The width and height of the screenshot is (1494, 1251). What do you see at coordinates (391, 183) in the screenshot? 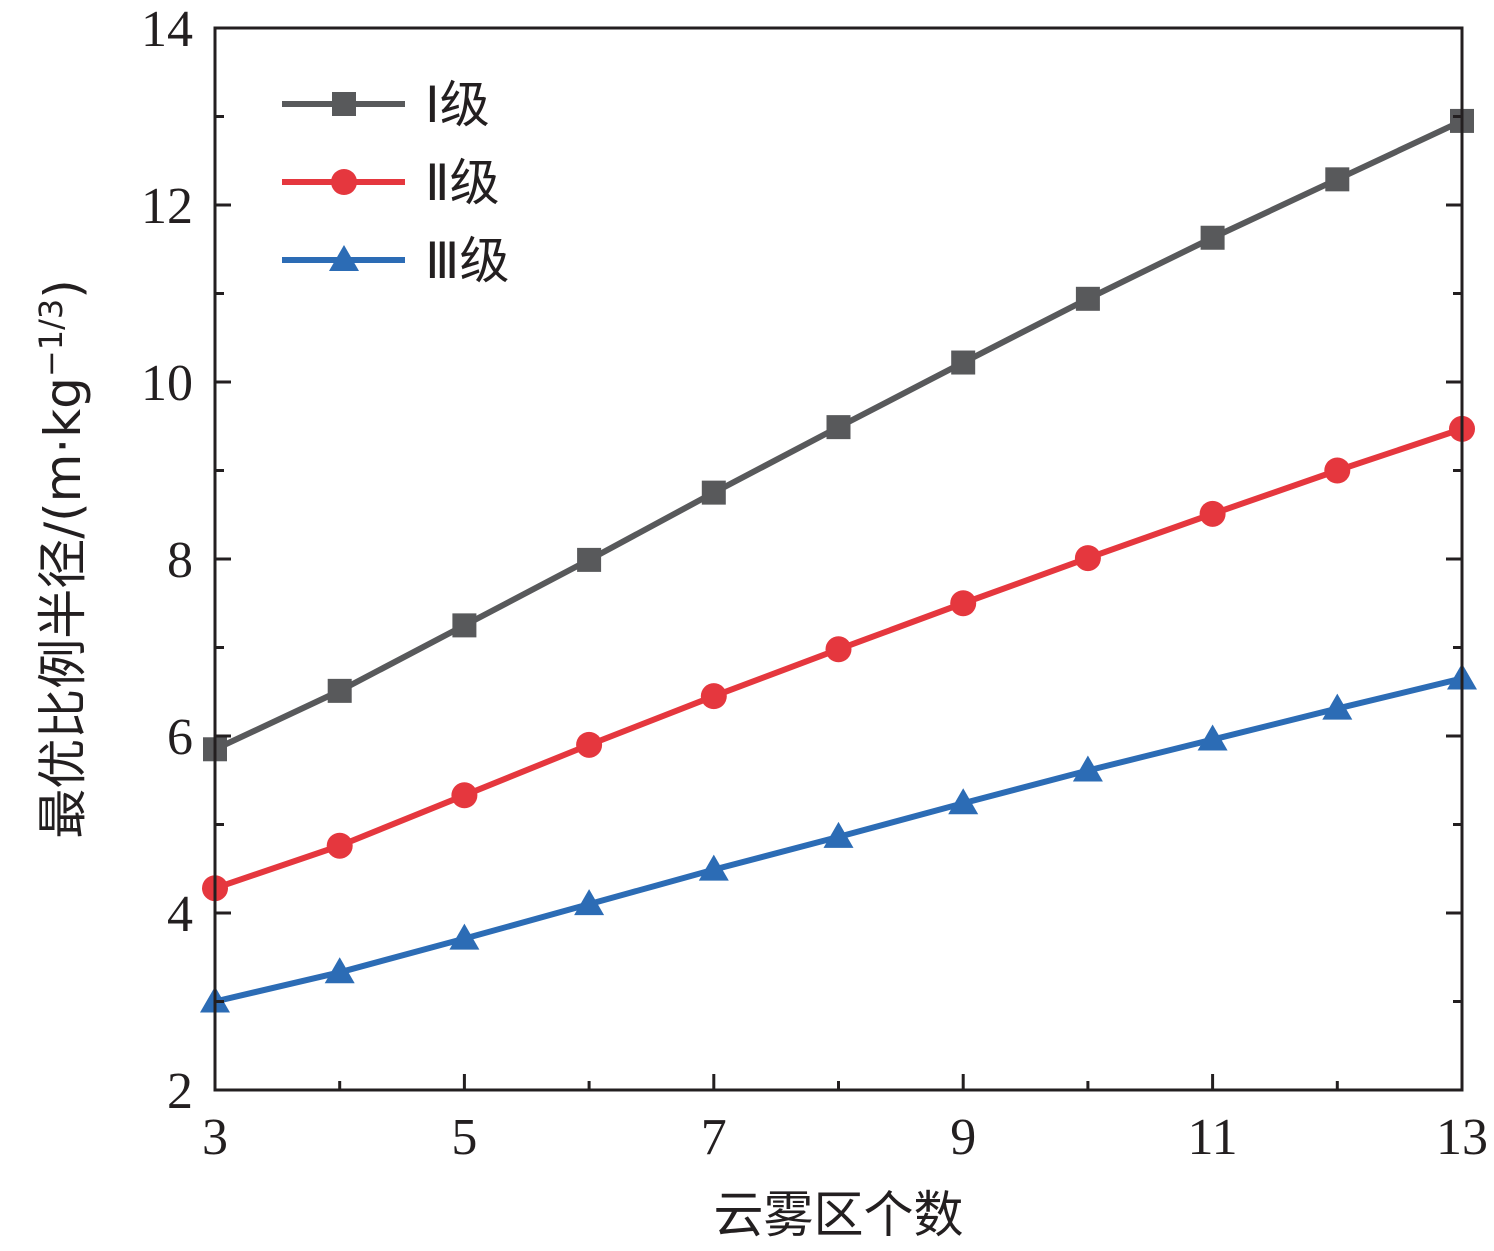
I see `legend-item-2: Ⅱ级` at bounding box center [391, 183].